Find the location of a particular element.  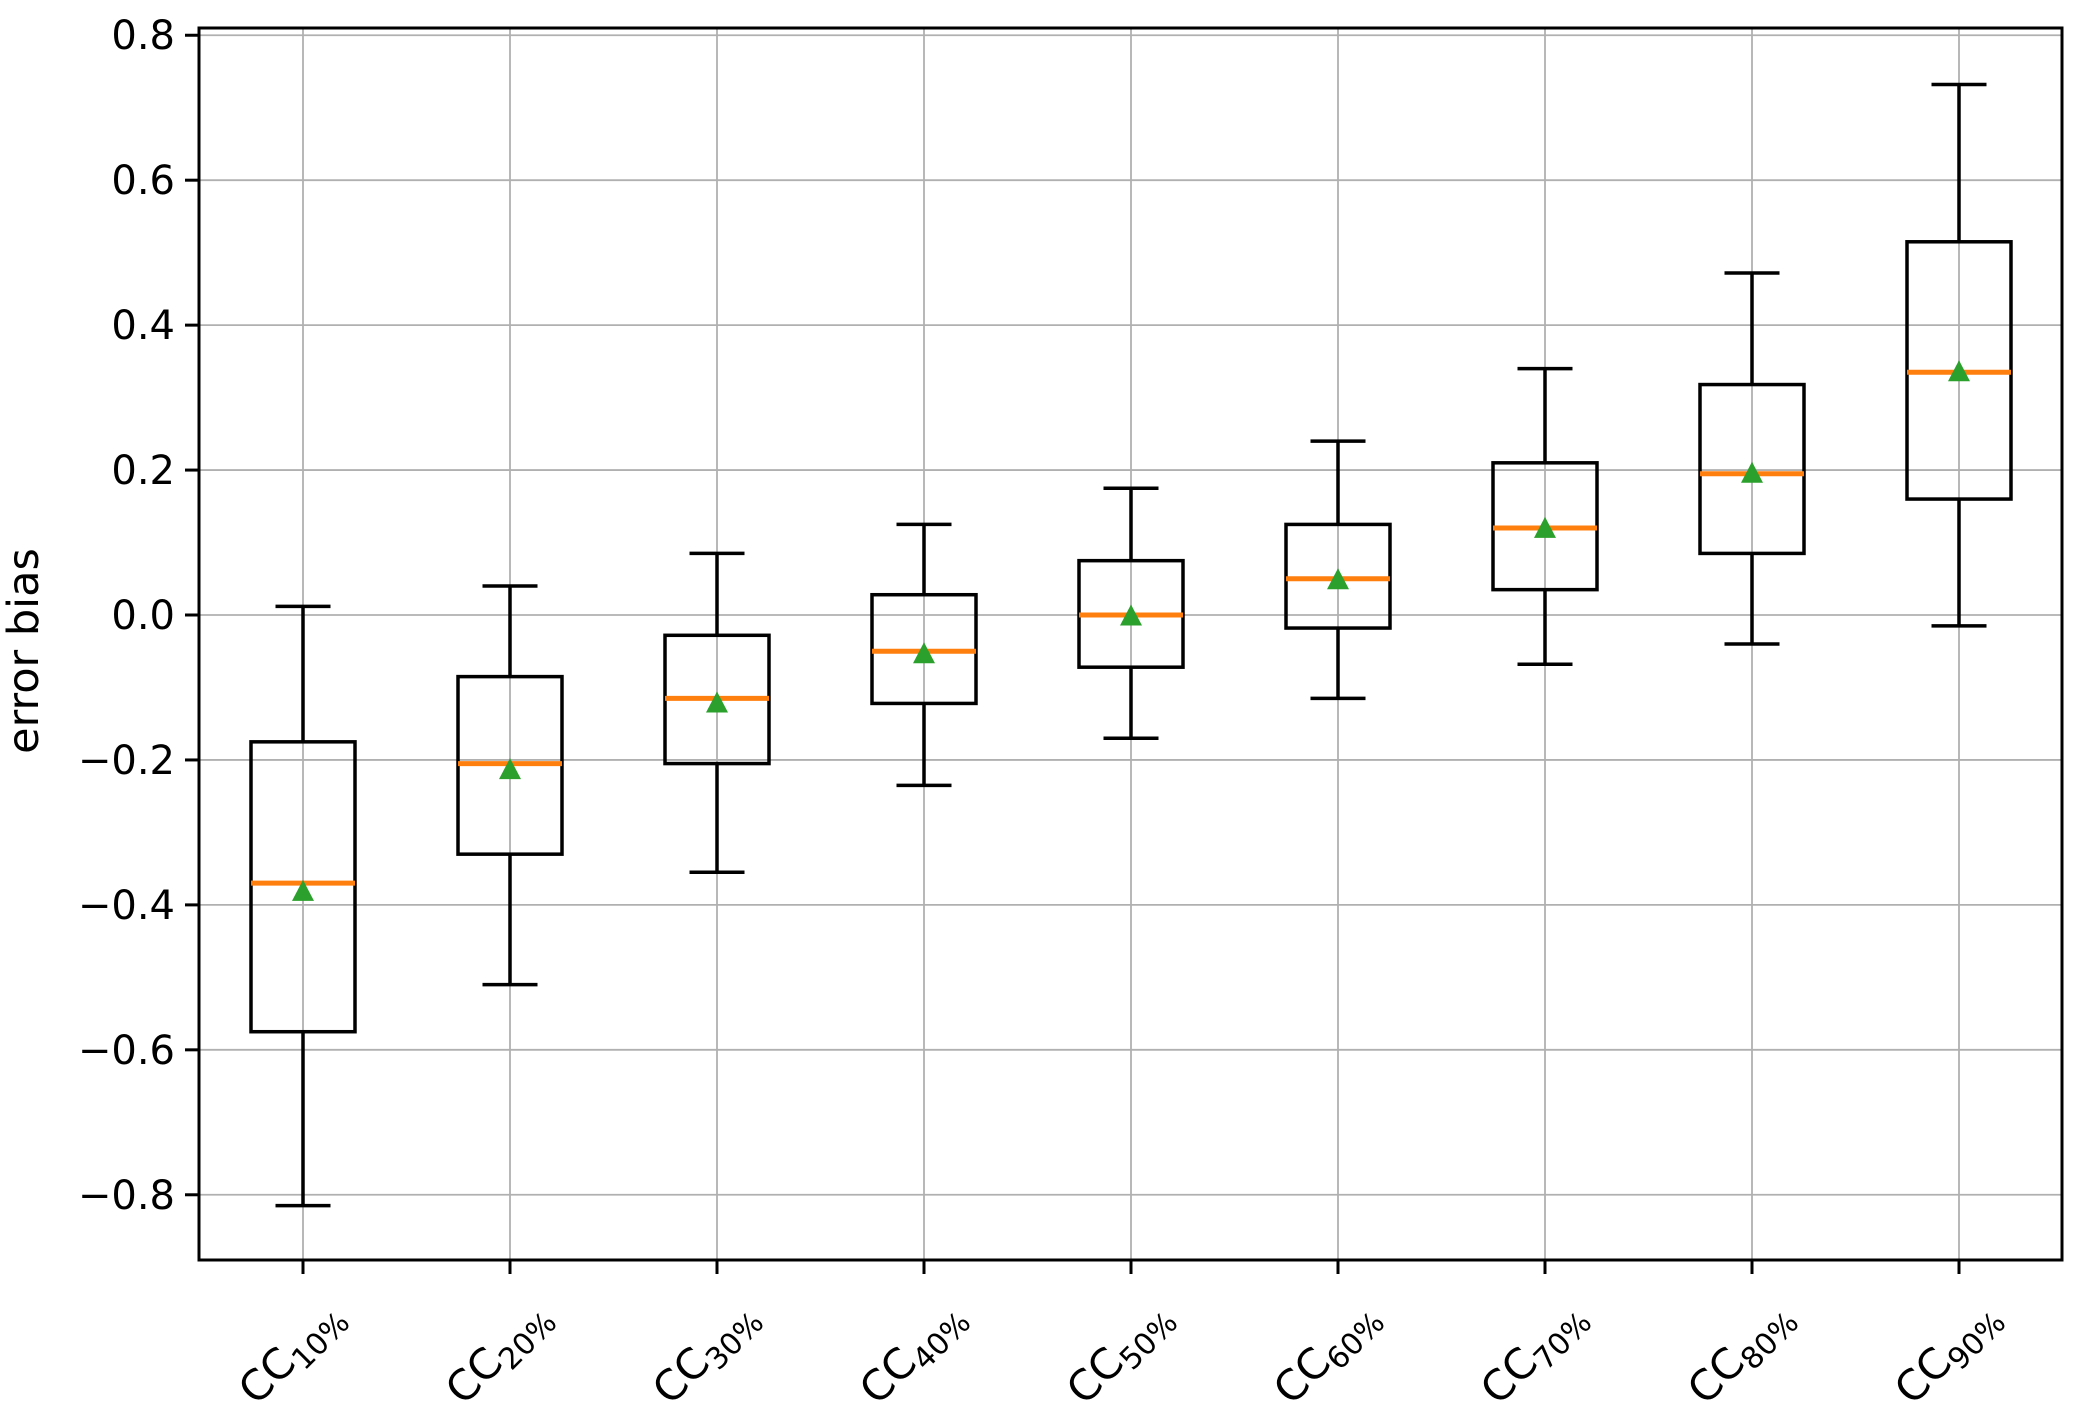

y-tick-label: −0.8 is located at coordinates (126, 1196).